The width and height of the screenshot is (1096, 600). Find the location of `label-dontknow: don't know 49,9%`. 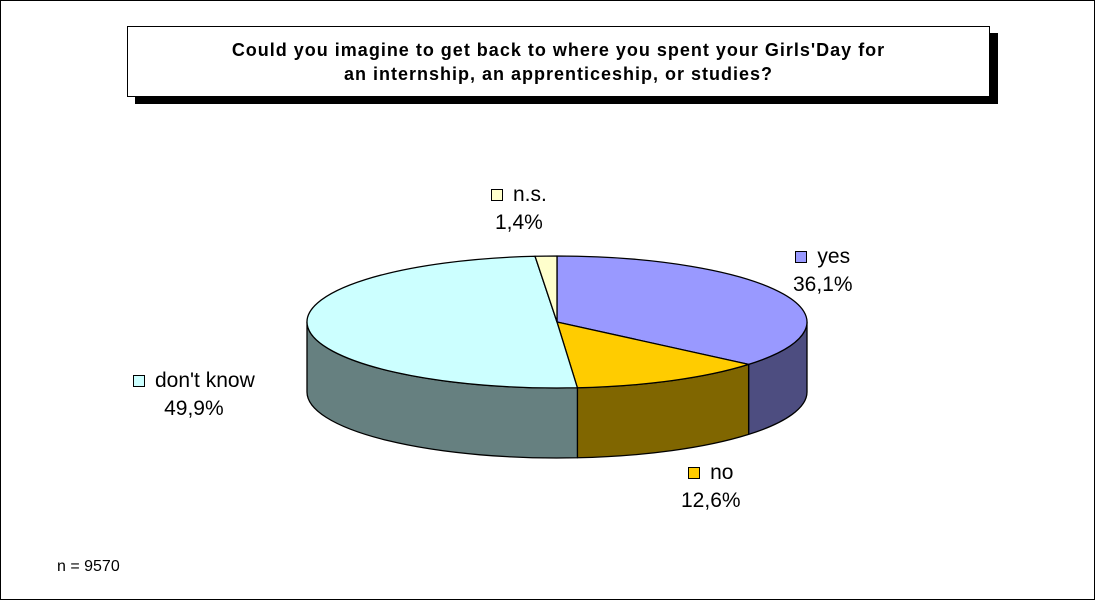

label-dontknow: don't know 49,9% is located at coordinates (194, 395).